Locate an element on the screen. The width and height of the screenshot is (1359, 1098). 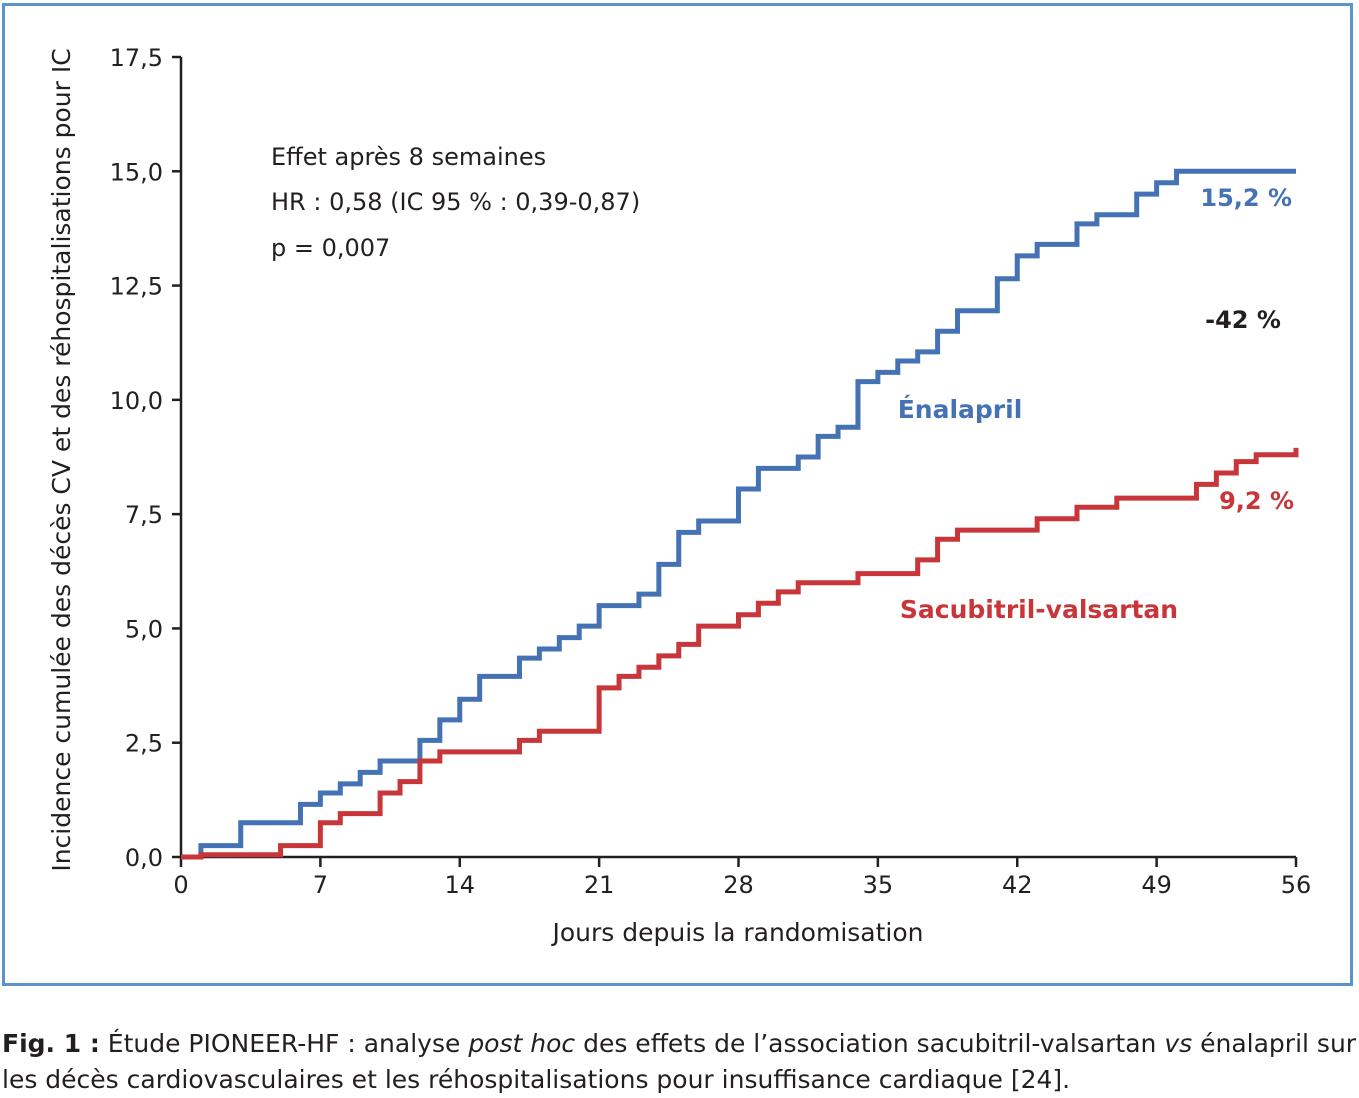
y-tick-label: 5,0 is located at coordinates (144, 629).